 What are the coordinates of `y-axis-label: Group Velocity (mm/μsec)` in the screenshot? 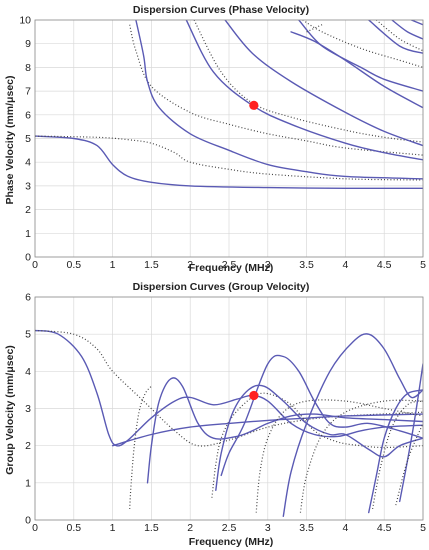 It's located at (10, 410).